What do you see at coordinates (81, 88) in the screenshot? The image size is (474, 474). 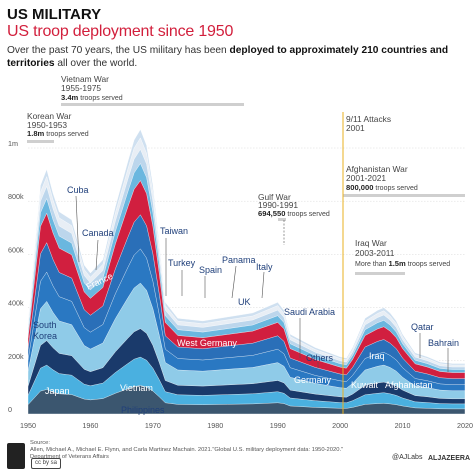 I see `vietnam-war-years: 1955-1975` at bounding box center [81, 88].